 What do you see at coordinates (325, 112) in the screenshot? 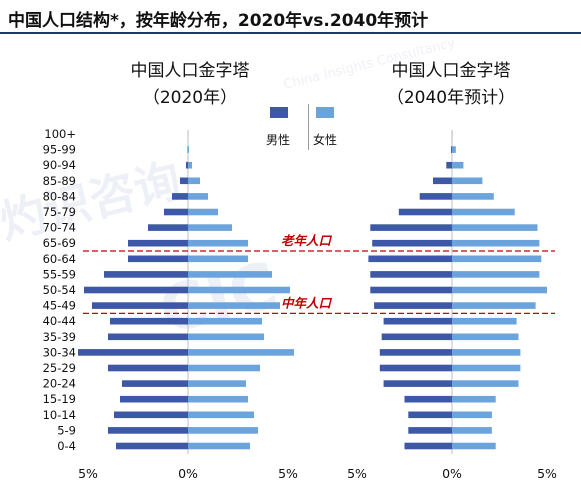
I see `legend-female-swatch` at bounding box center [325, 112].